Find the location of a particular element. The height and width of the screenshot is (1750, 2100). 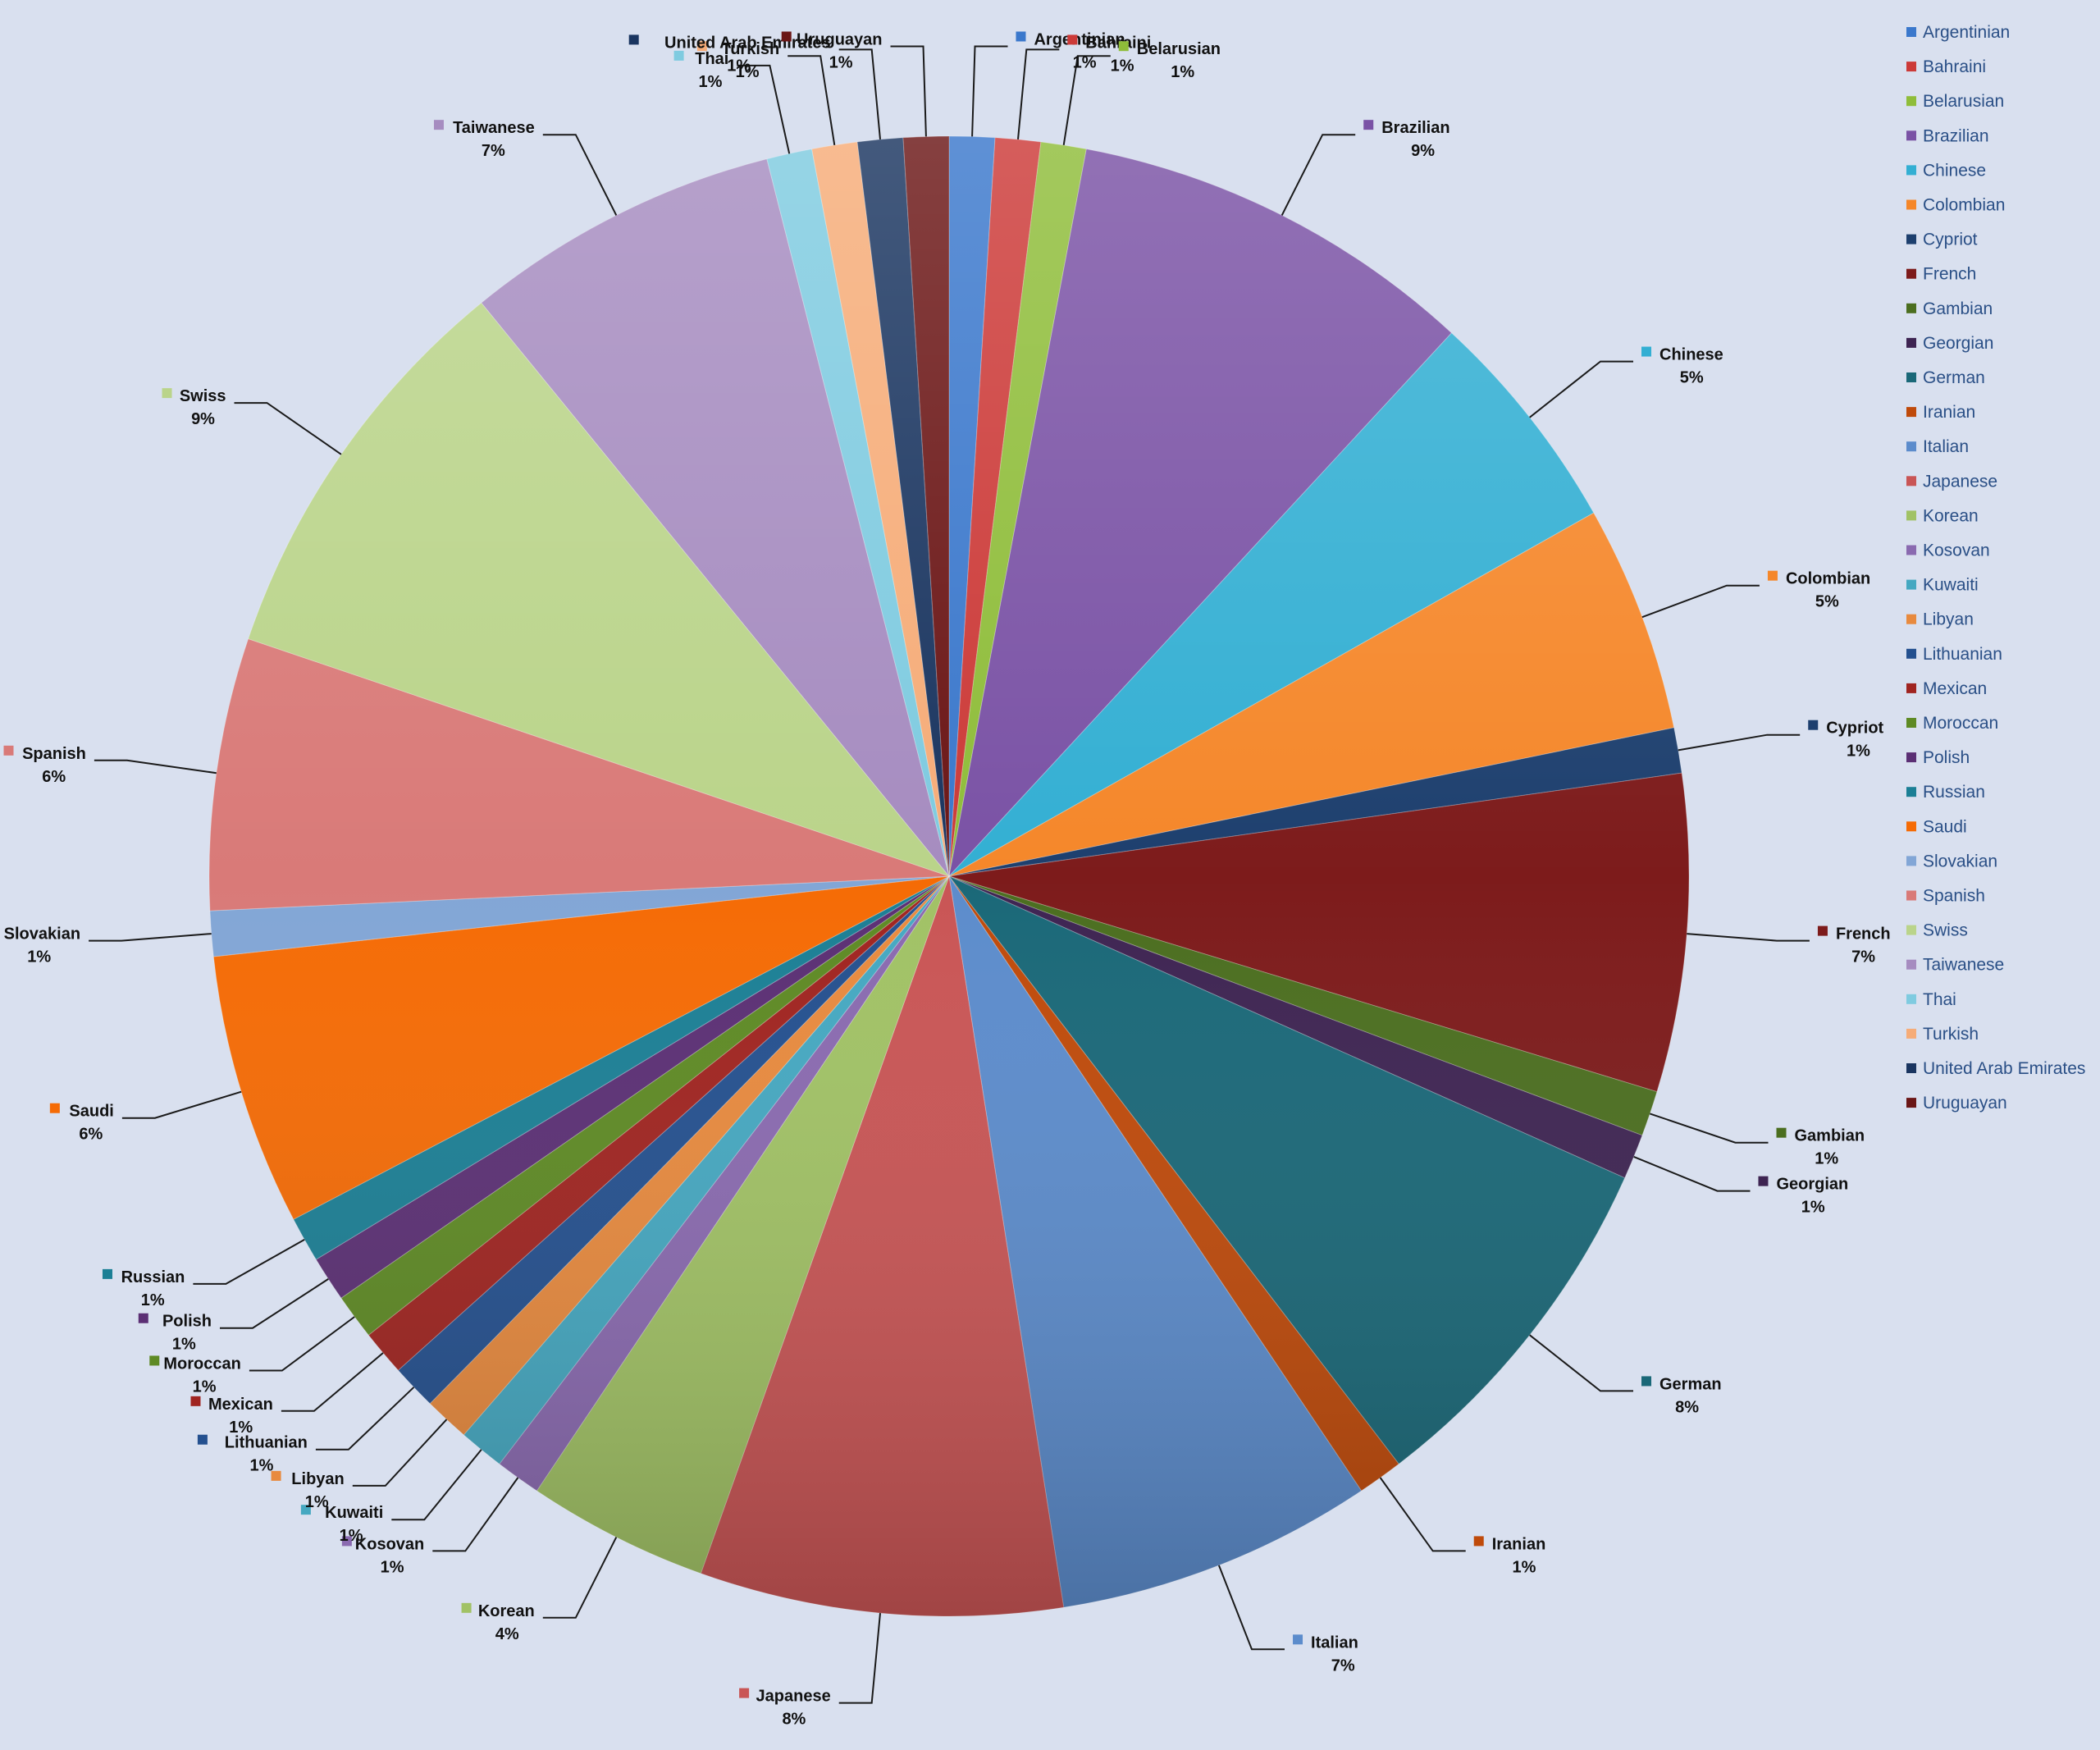

leader-line-italian is located at coordinates (1251, 1608).